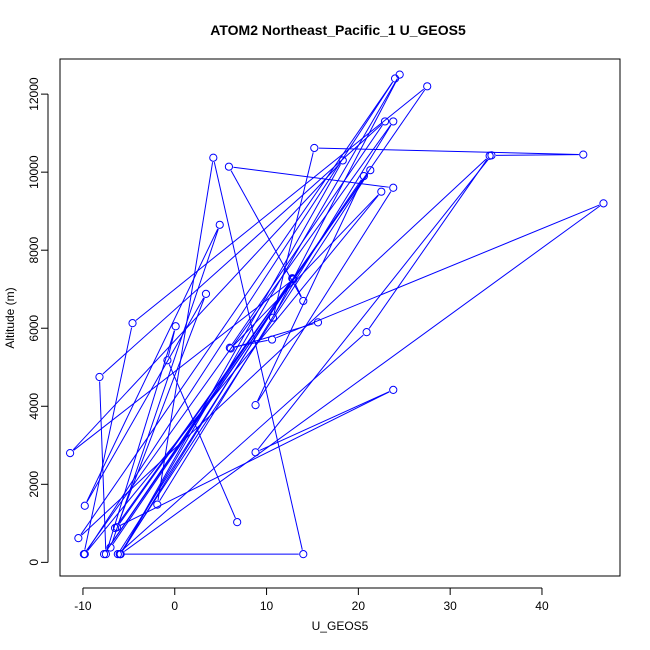 The image size is (650, 650). What do you see at coordinates (34, 94) in the screenshot?
I see `y-tick-label: 12000` at bounding box center [34, 94].